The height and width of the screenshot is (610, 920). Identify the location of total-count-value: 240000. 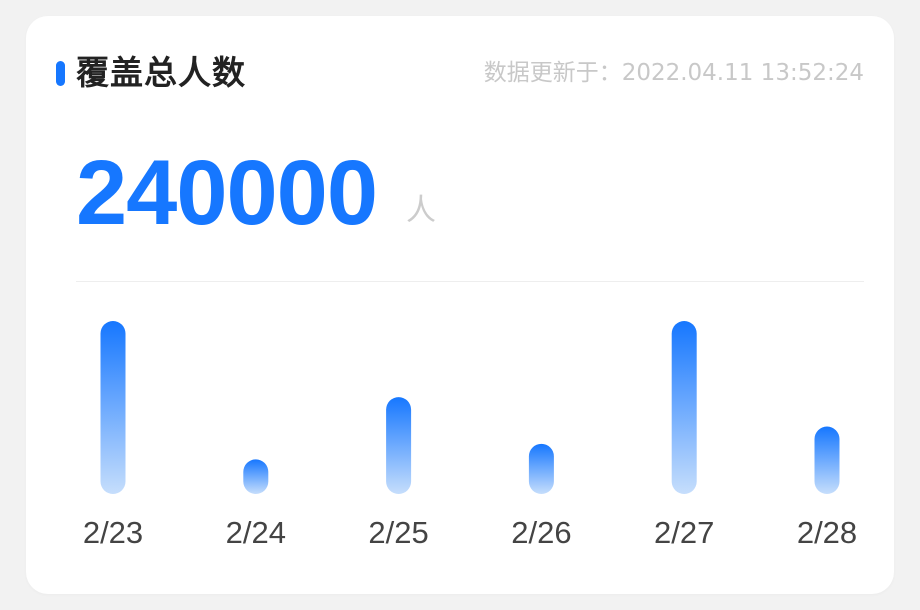
(227, 193).